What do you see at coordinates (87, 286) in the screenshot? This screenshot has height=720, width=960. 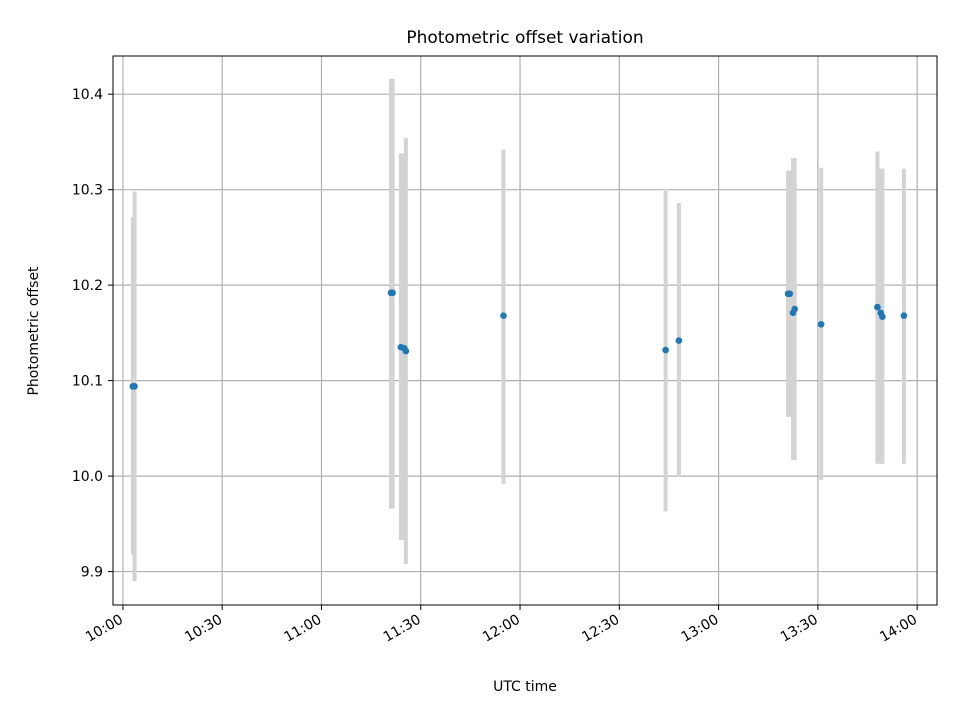 I see `y-tick-label: 10.2` at bounding box center [87, 286].